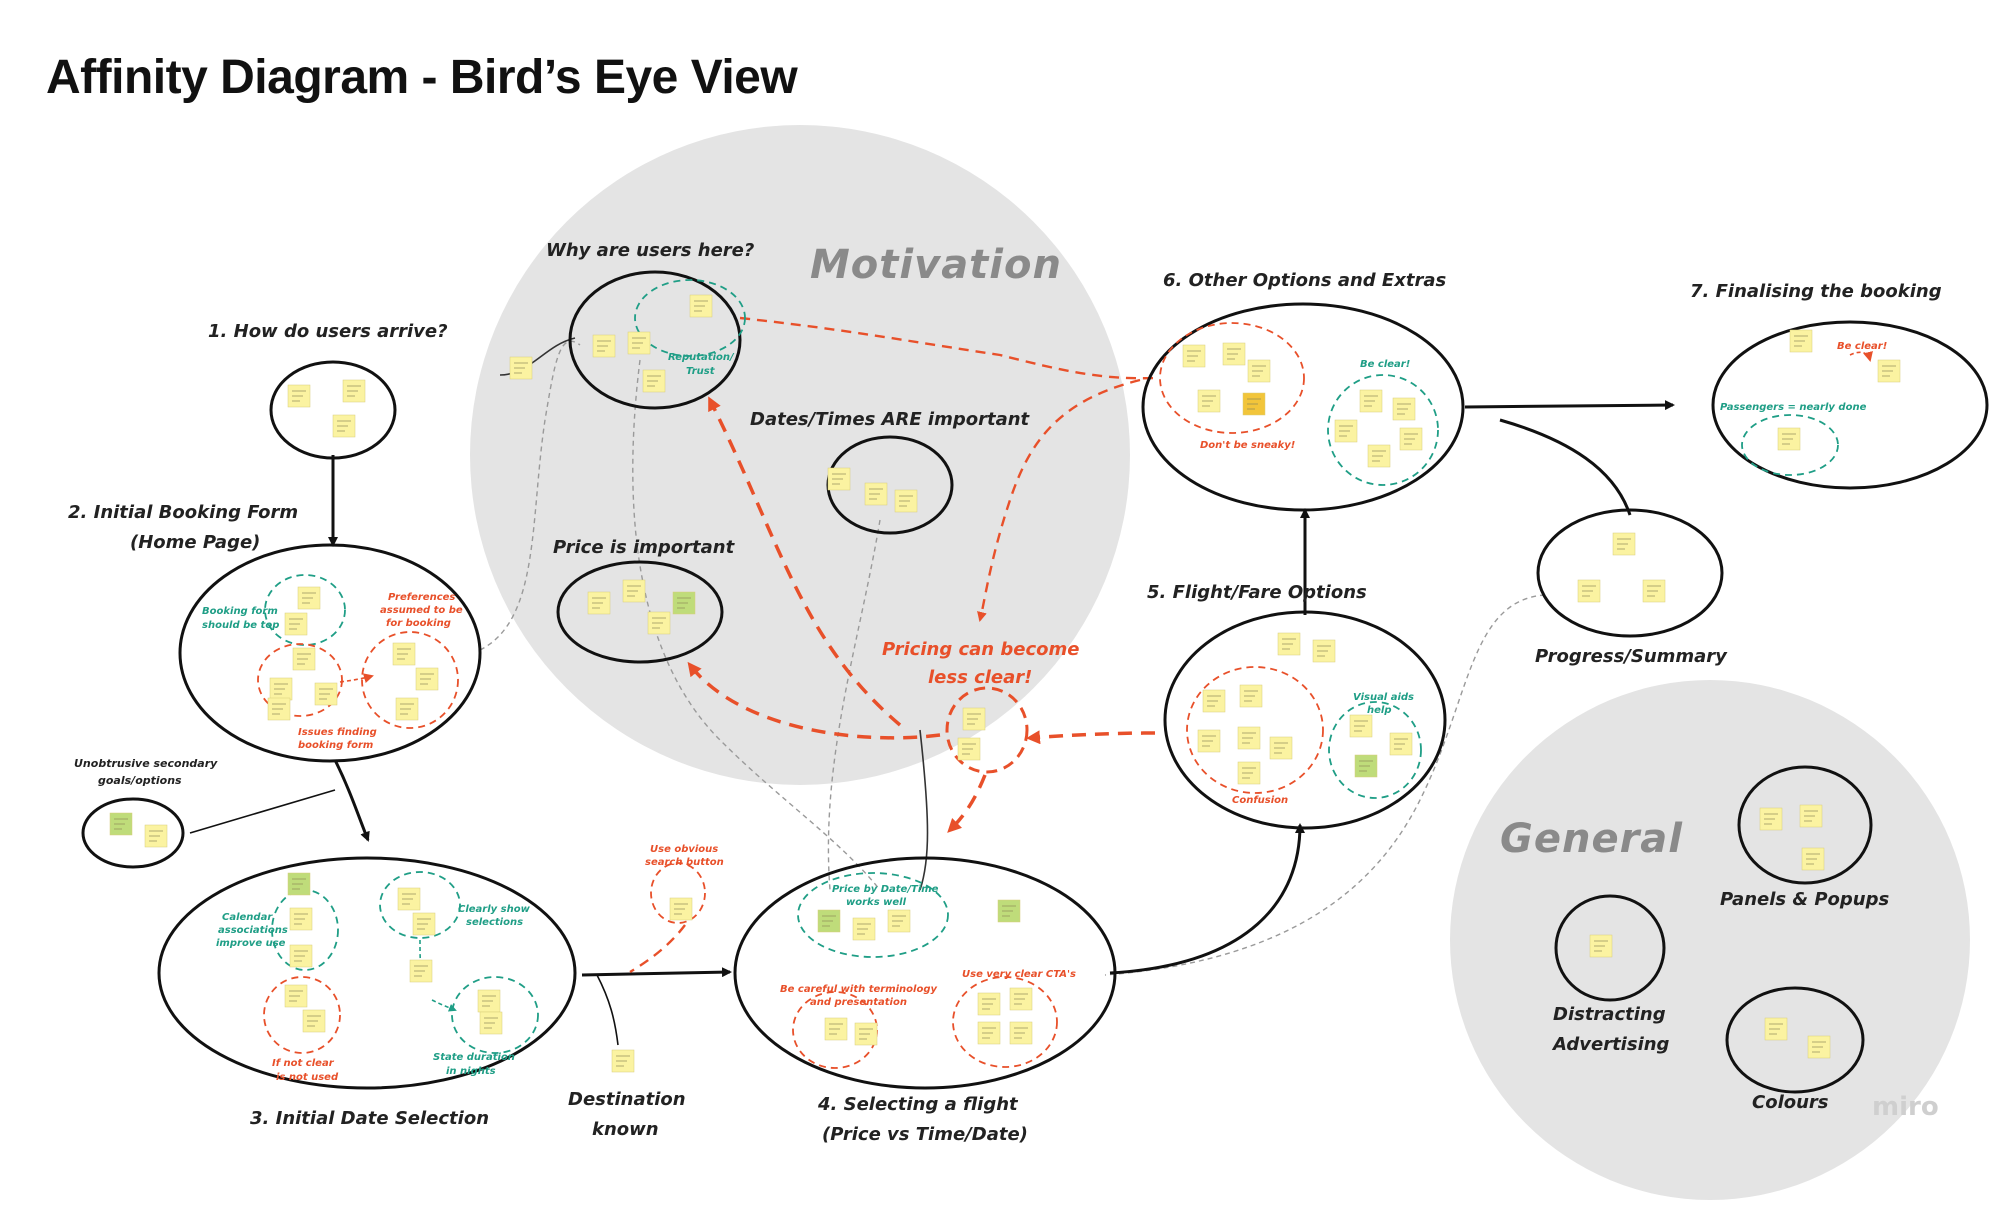 Image resolution: width=2010 pixels, height=1206 pixels. Describe the element at coordinates (627, 1099) in the screenshot. I see `label-destination-1: Destination` at that location.